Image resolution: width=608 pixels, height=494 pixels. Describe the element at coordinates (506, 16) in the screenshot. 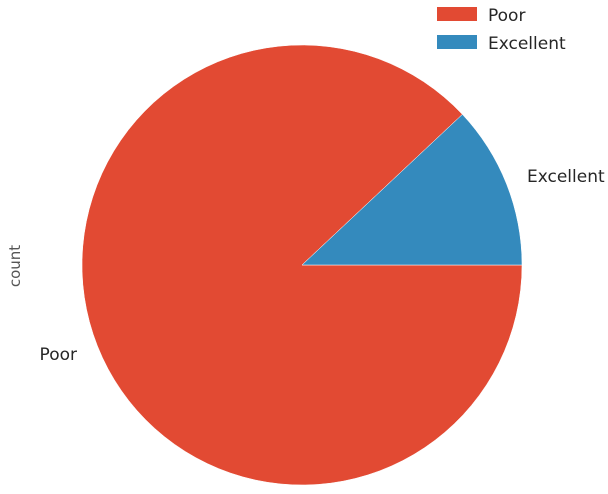

I see `legend-label-poor: Poor` at that location.